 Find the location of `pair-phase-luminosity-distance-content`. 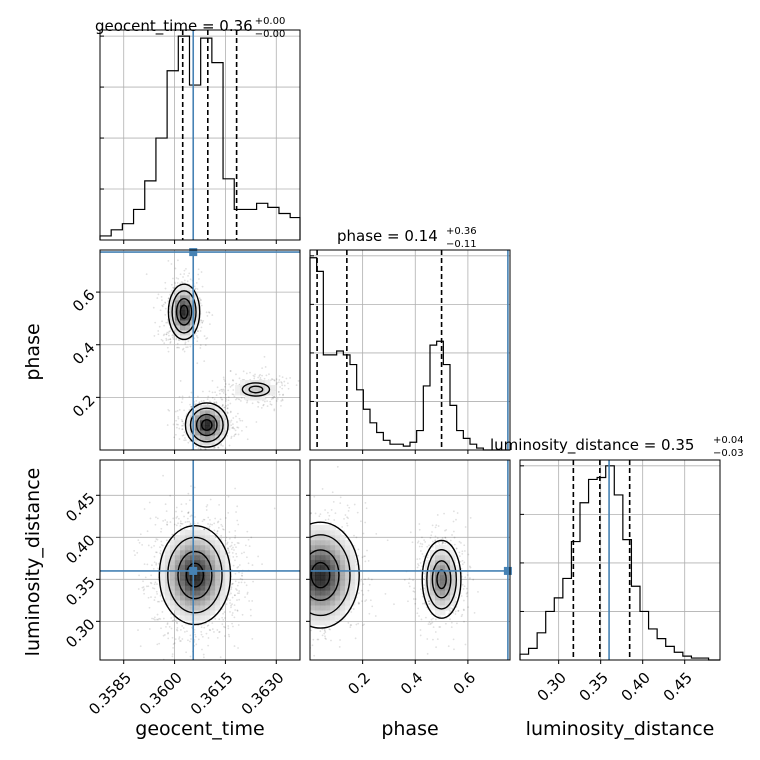

pair-phase-luminosity-distance-content is located at coordinates (410, 560).